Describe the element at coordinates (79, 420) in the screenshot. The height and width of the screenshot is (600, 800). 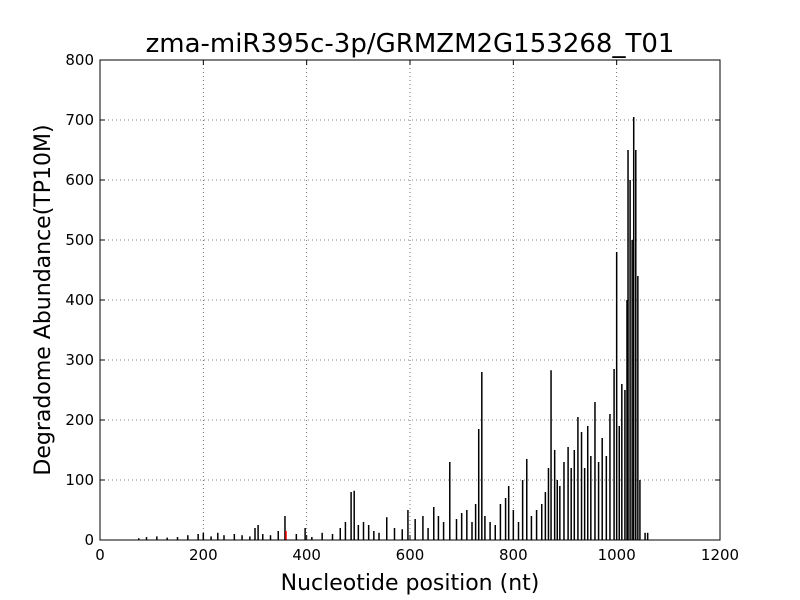
I see `y-tick-label: 200` at that location.